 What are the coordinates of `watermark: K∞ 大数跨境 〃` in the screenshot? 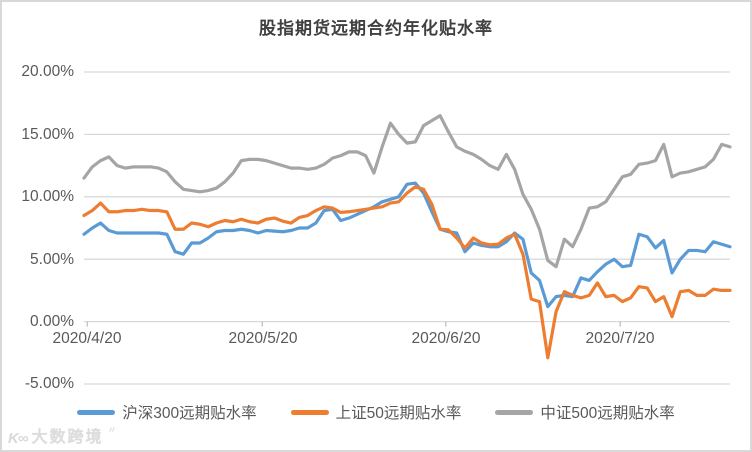 It's located at (62, 435).